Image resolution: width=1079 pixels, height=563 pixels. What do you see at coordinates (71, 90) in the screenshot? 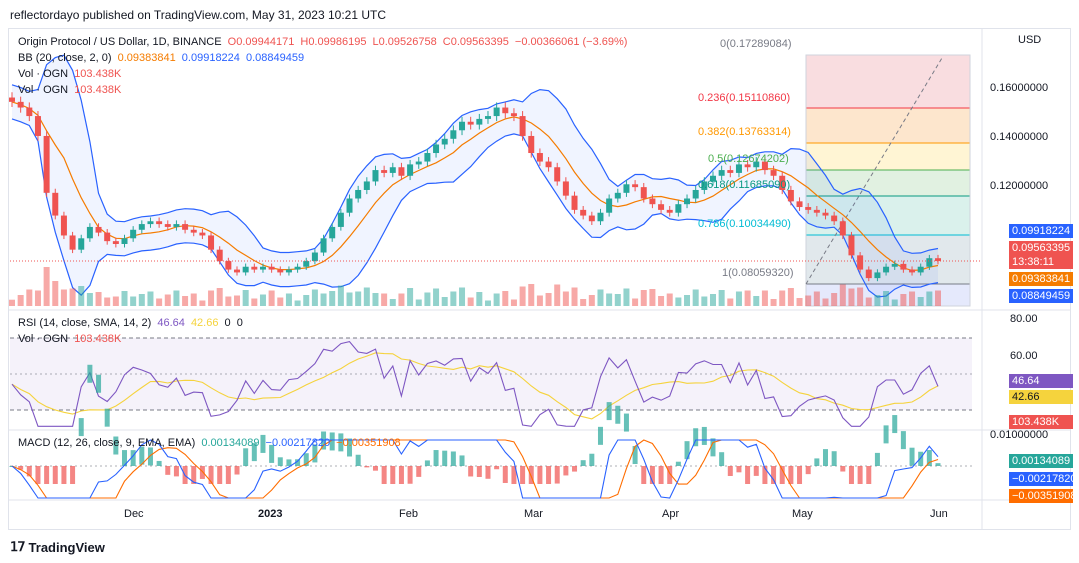
I see `volume-legend-2: Vol · OGN 103.438K` at bounding box center [71, 90].